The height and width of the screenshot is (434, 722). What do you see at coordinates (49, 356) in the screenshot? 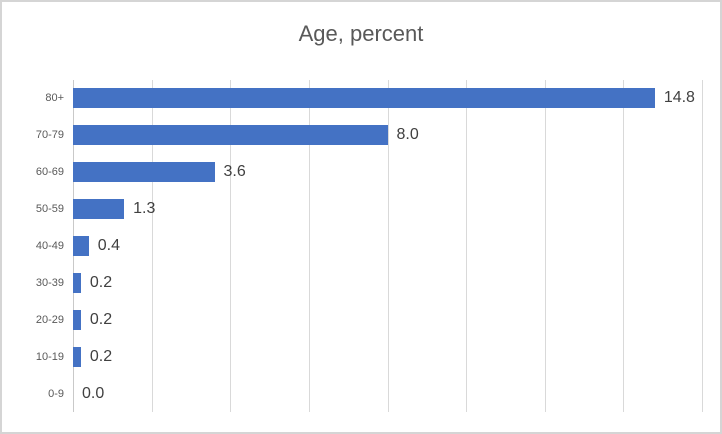
I see `category-label: 10-19` at bounding box center [49, 356].